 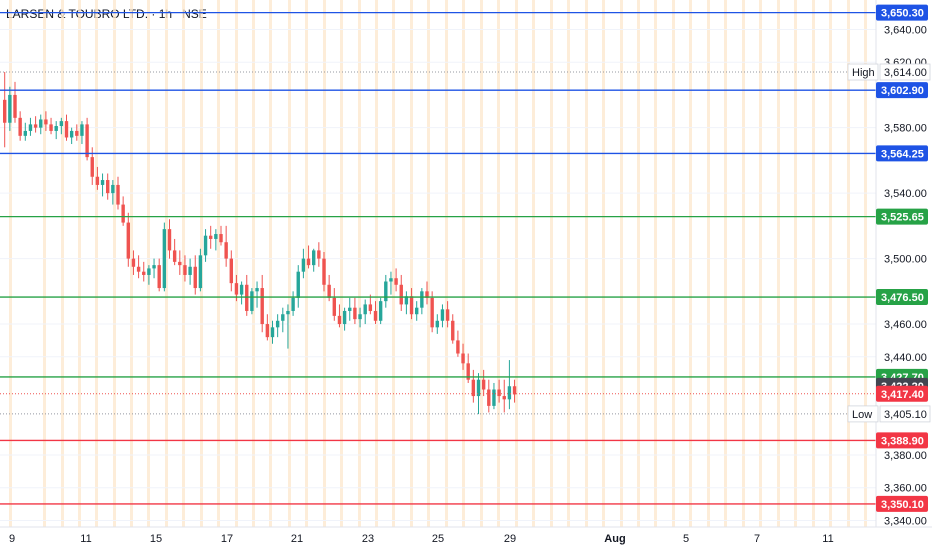 What do you see at coordinates (905, 489) in the screenshot?
I see `price-tick-label: 3,360.00` at bounding box center [905, 489].